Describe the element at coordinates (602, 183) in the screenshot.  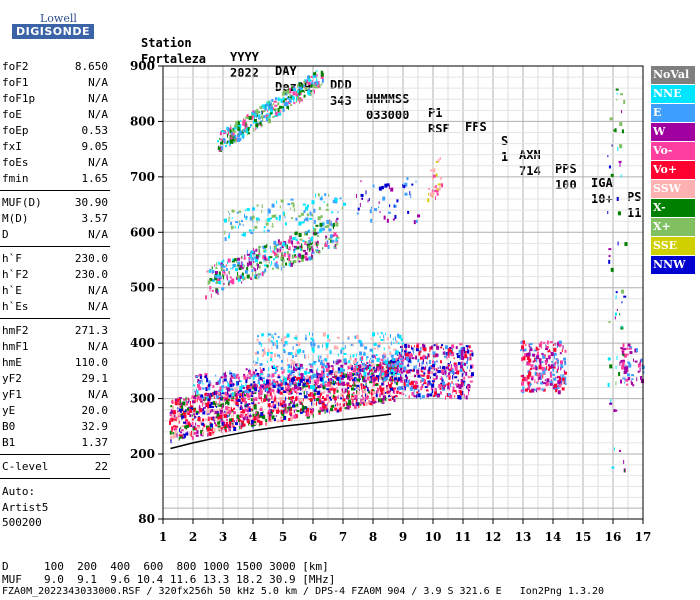
I see `header-label-iga: IGA` at that location.